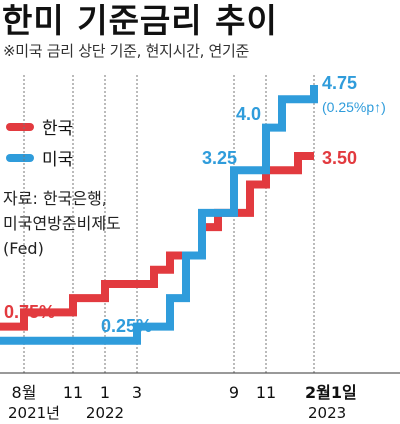 Image resolution: width=400 pixels, height=424 pixels. I want to click on legend-swatch-korea, so click(20, 126).